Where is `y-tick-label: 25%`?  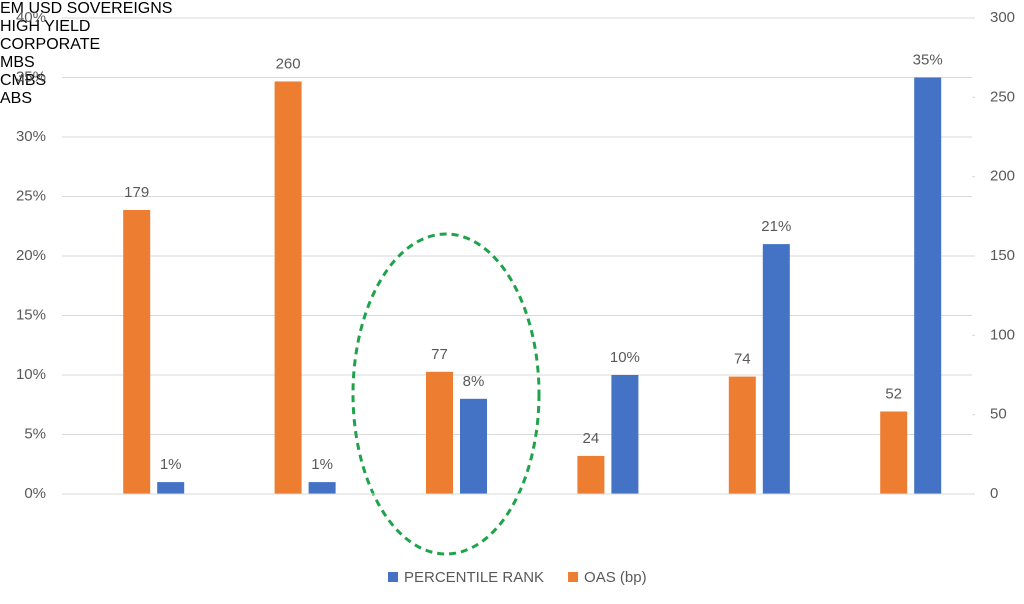
y-tick-label: 25% is located at coordinates (31, 195).